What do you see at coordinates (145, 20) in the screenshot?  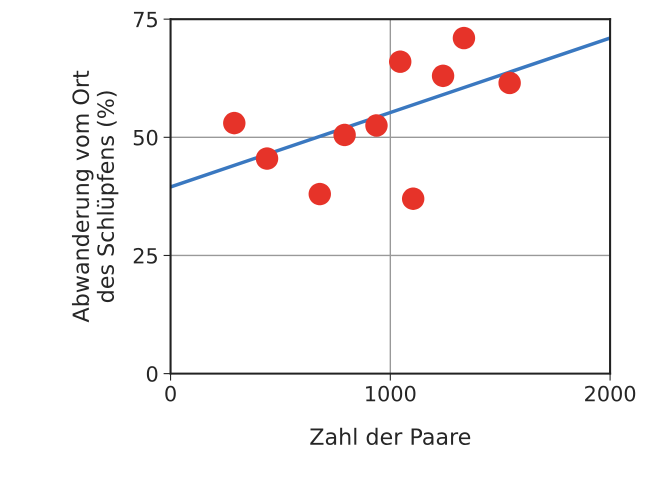 I see `y-tick-label: 75` at bounding box center [145, 20].